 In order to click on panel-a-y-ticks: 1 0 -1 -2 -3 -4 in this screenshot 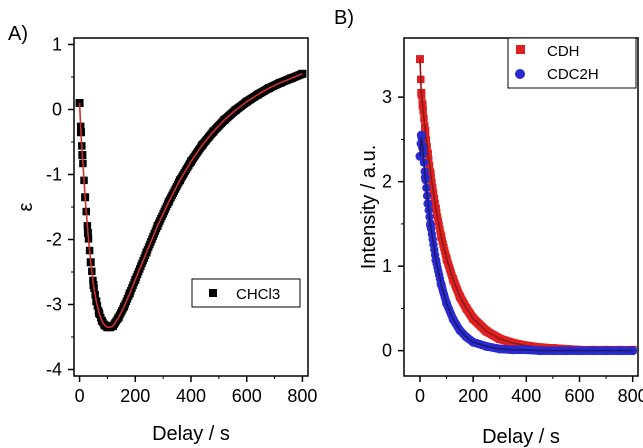, I will do `click(60, 207)`.